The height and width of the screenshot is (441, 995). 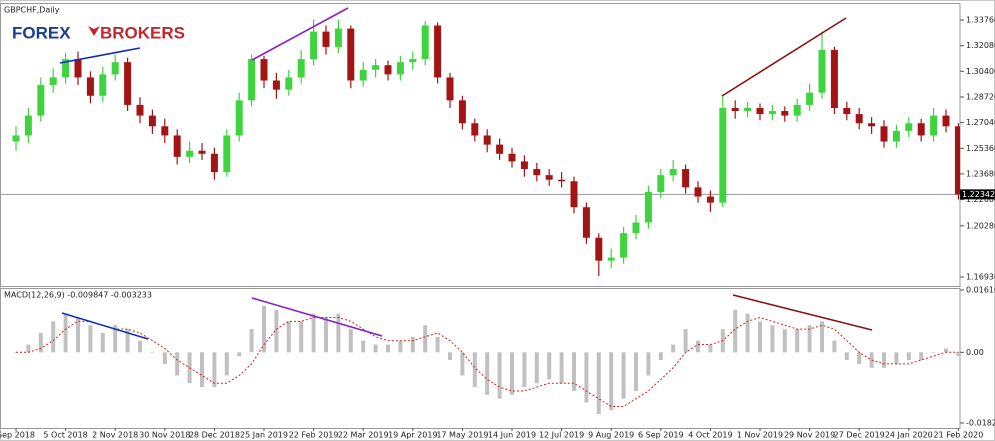 I want to click on x-tick-label: 27 Dec 2019, so click(x=859, y=435).